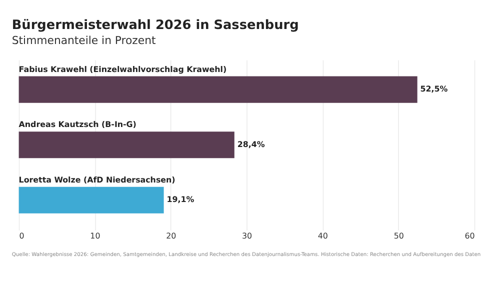  I want to click on y-tick-label: Andreas Kautzsch (B-In-G), so click(77, 125).